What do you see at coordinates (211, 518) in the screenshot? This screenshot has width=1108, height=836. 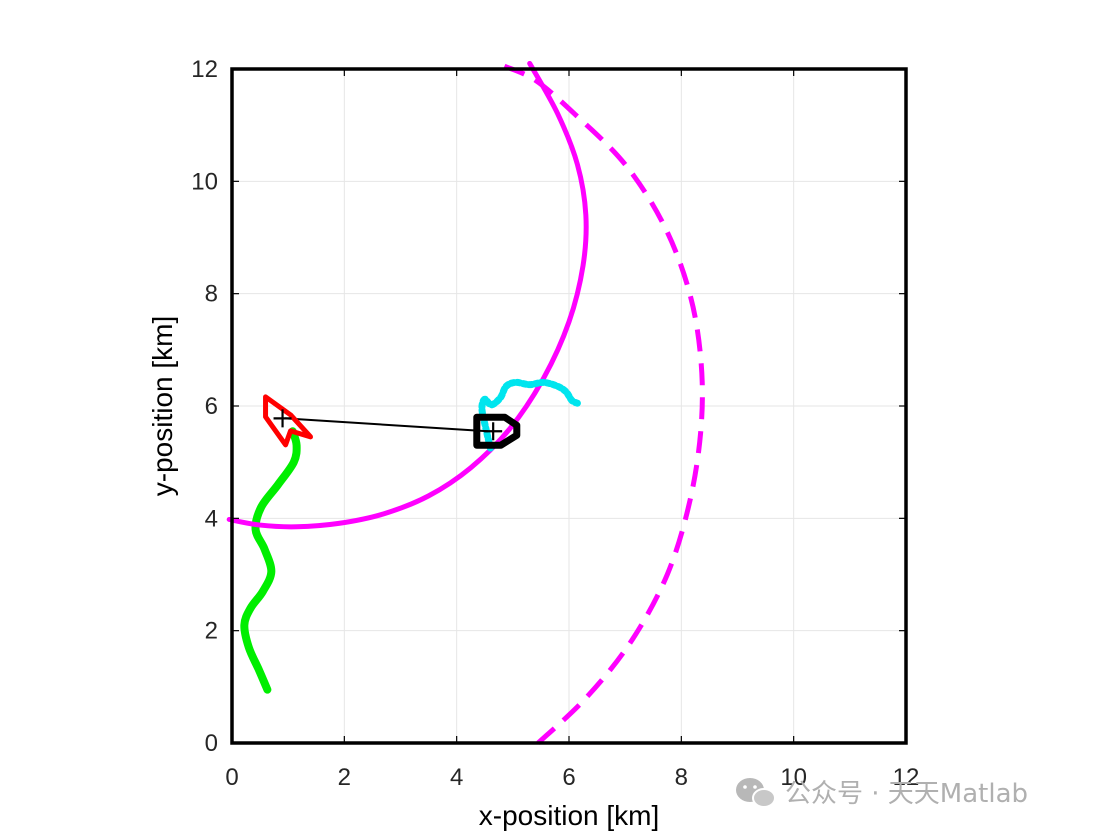 I see `y-tick-label: 4` at bounding box center [211, 518].